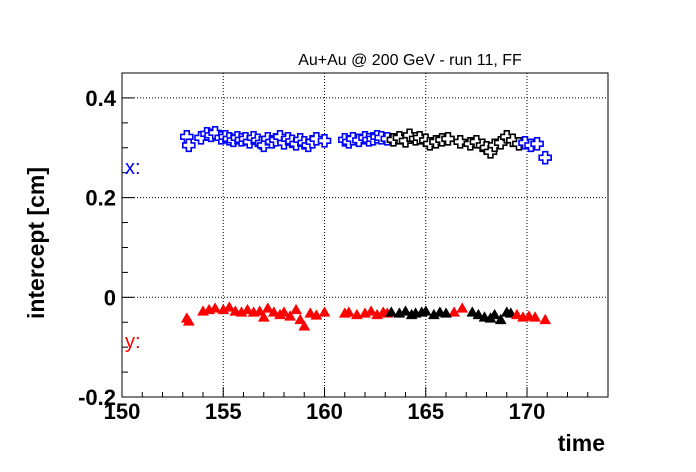  What do you see at coordinates (100, 198) in the screenshot?
I see `y-tick-label: 0.2` at bounding box center [100, 198].